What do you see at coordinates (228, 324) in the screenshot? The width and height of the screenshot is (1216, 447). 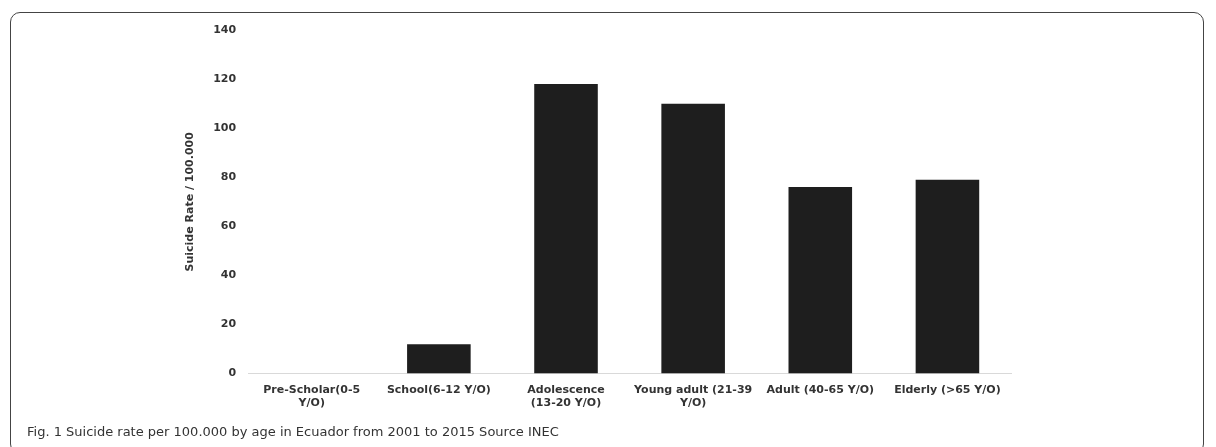 I see `y-tick-label: 20` at bounding box center [228, 324].